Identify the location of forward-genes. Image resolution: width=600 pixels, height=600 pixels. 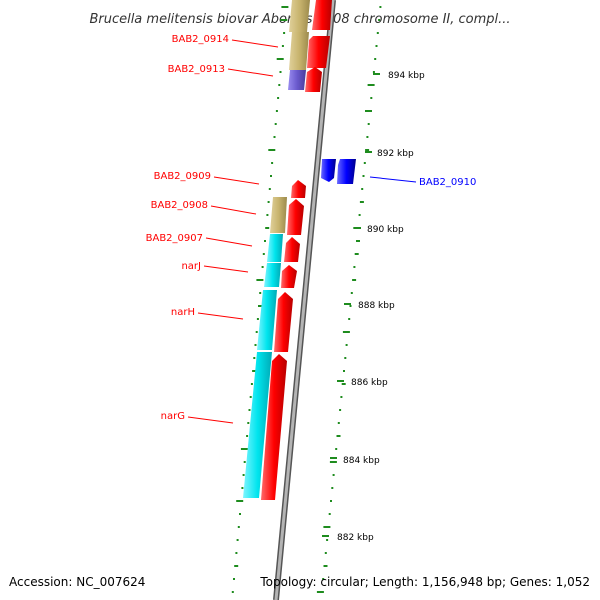
(296, 250).